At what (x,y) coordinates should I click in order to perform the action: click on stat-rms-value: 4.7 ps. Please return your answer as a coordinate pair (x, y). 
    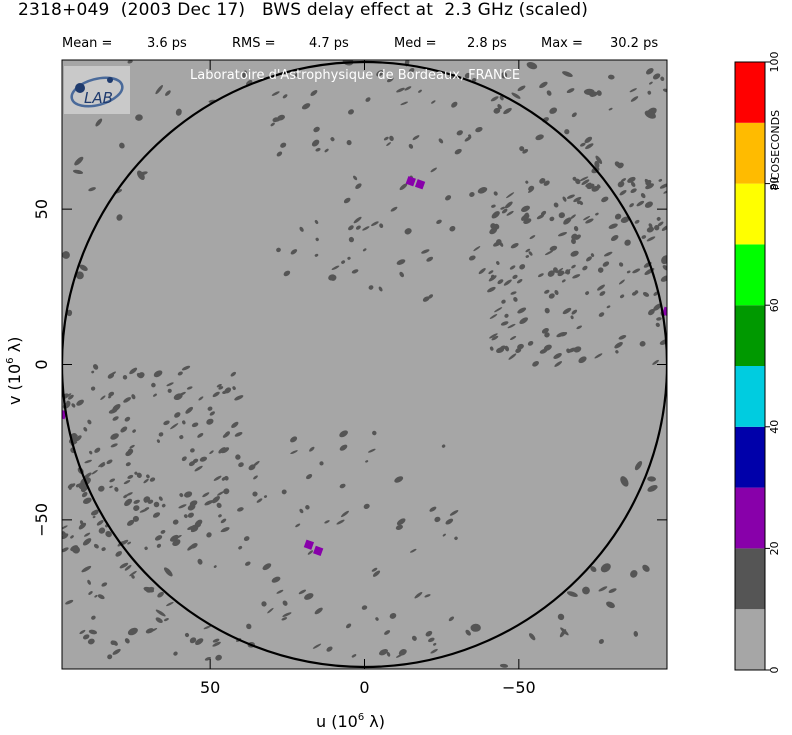
    Looking at the image, I should click on (329, 43).